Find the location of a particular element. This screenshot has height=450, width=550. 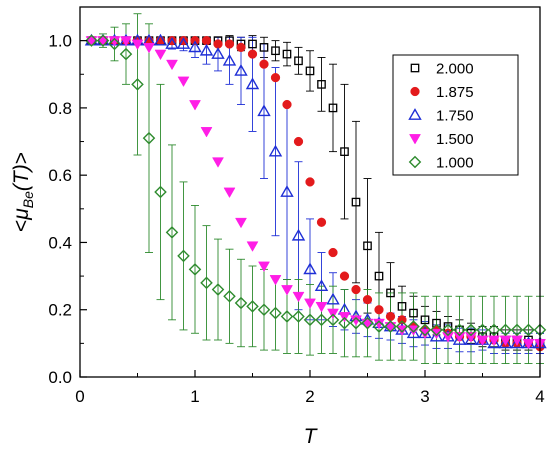

y-tick-label: 0.2 is located at coordinates (60, 310).